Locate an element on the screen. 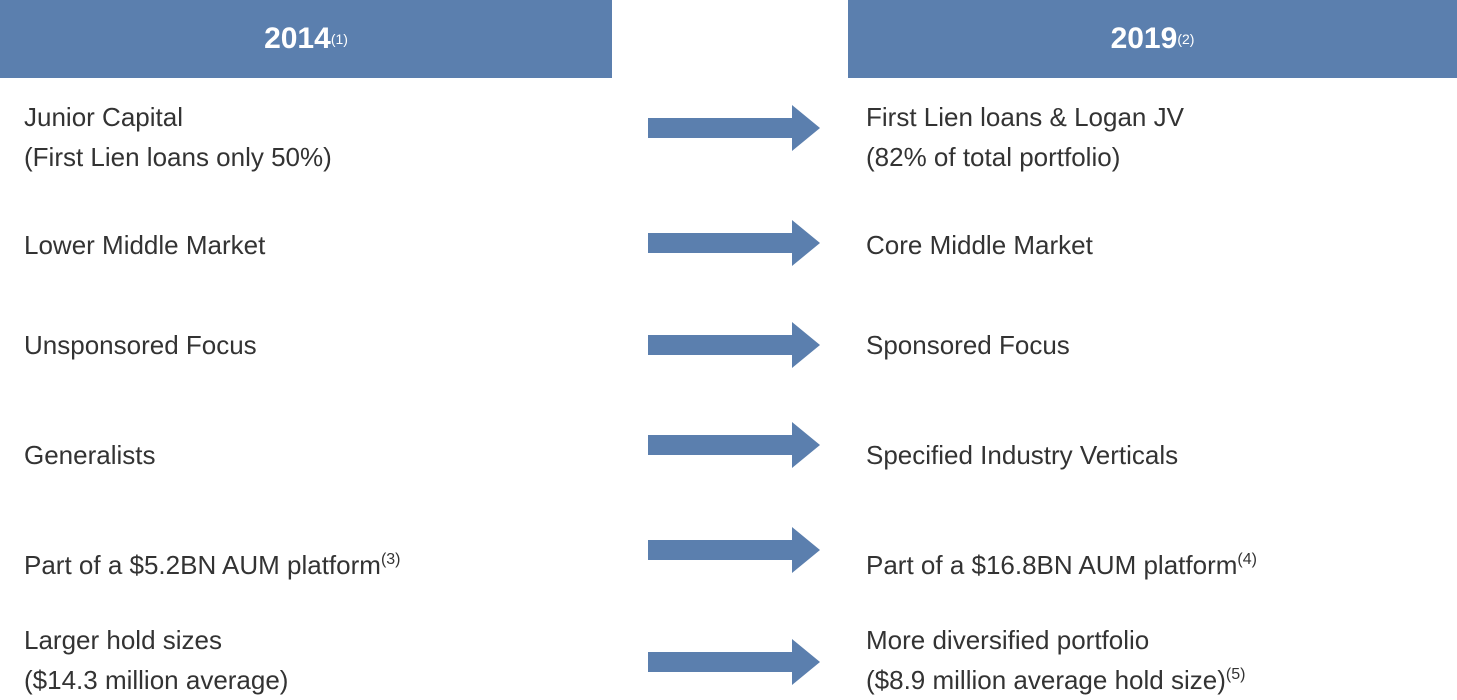 Image resolution: width=1457 pixels, height=700 pixels. text-line: Junior Capital is located at coordinates (178, 117).